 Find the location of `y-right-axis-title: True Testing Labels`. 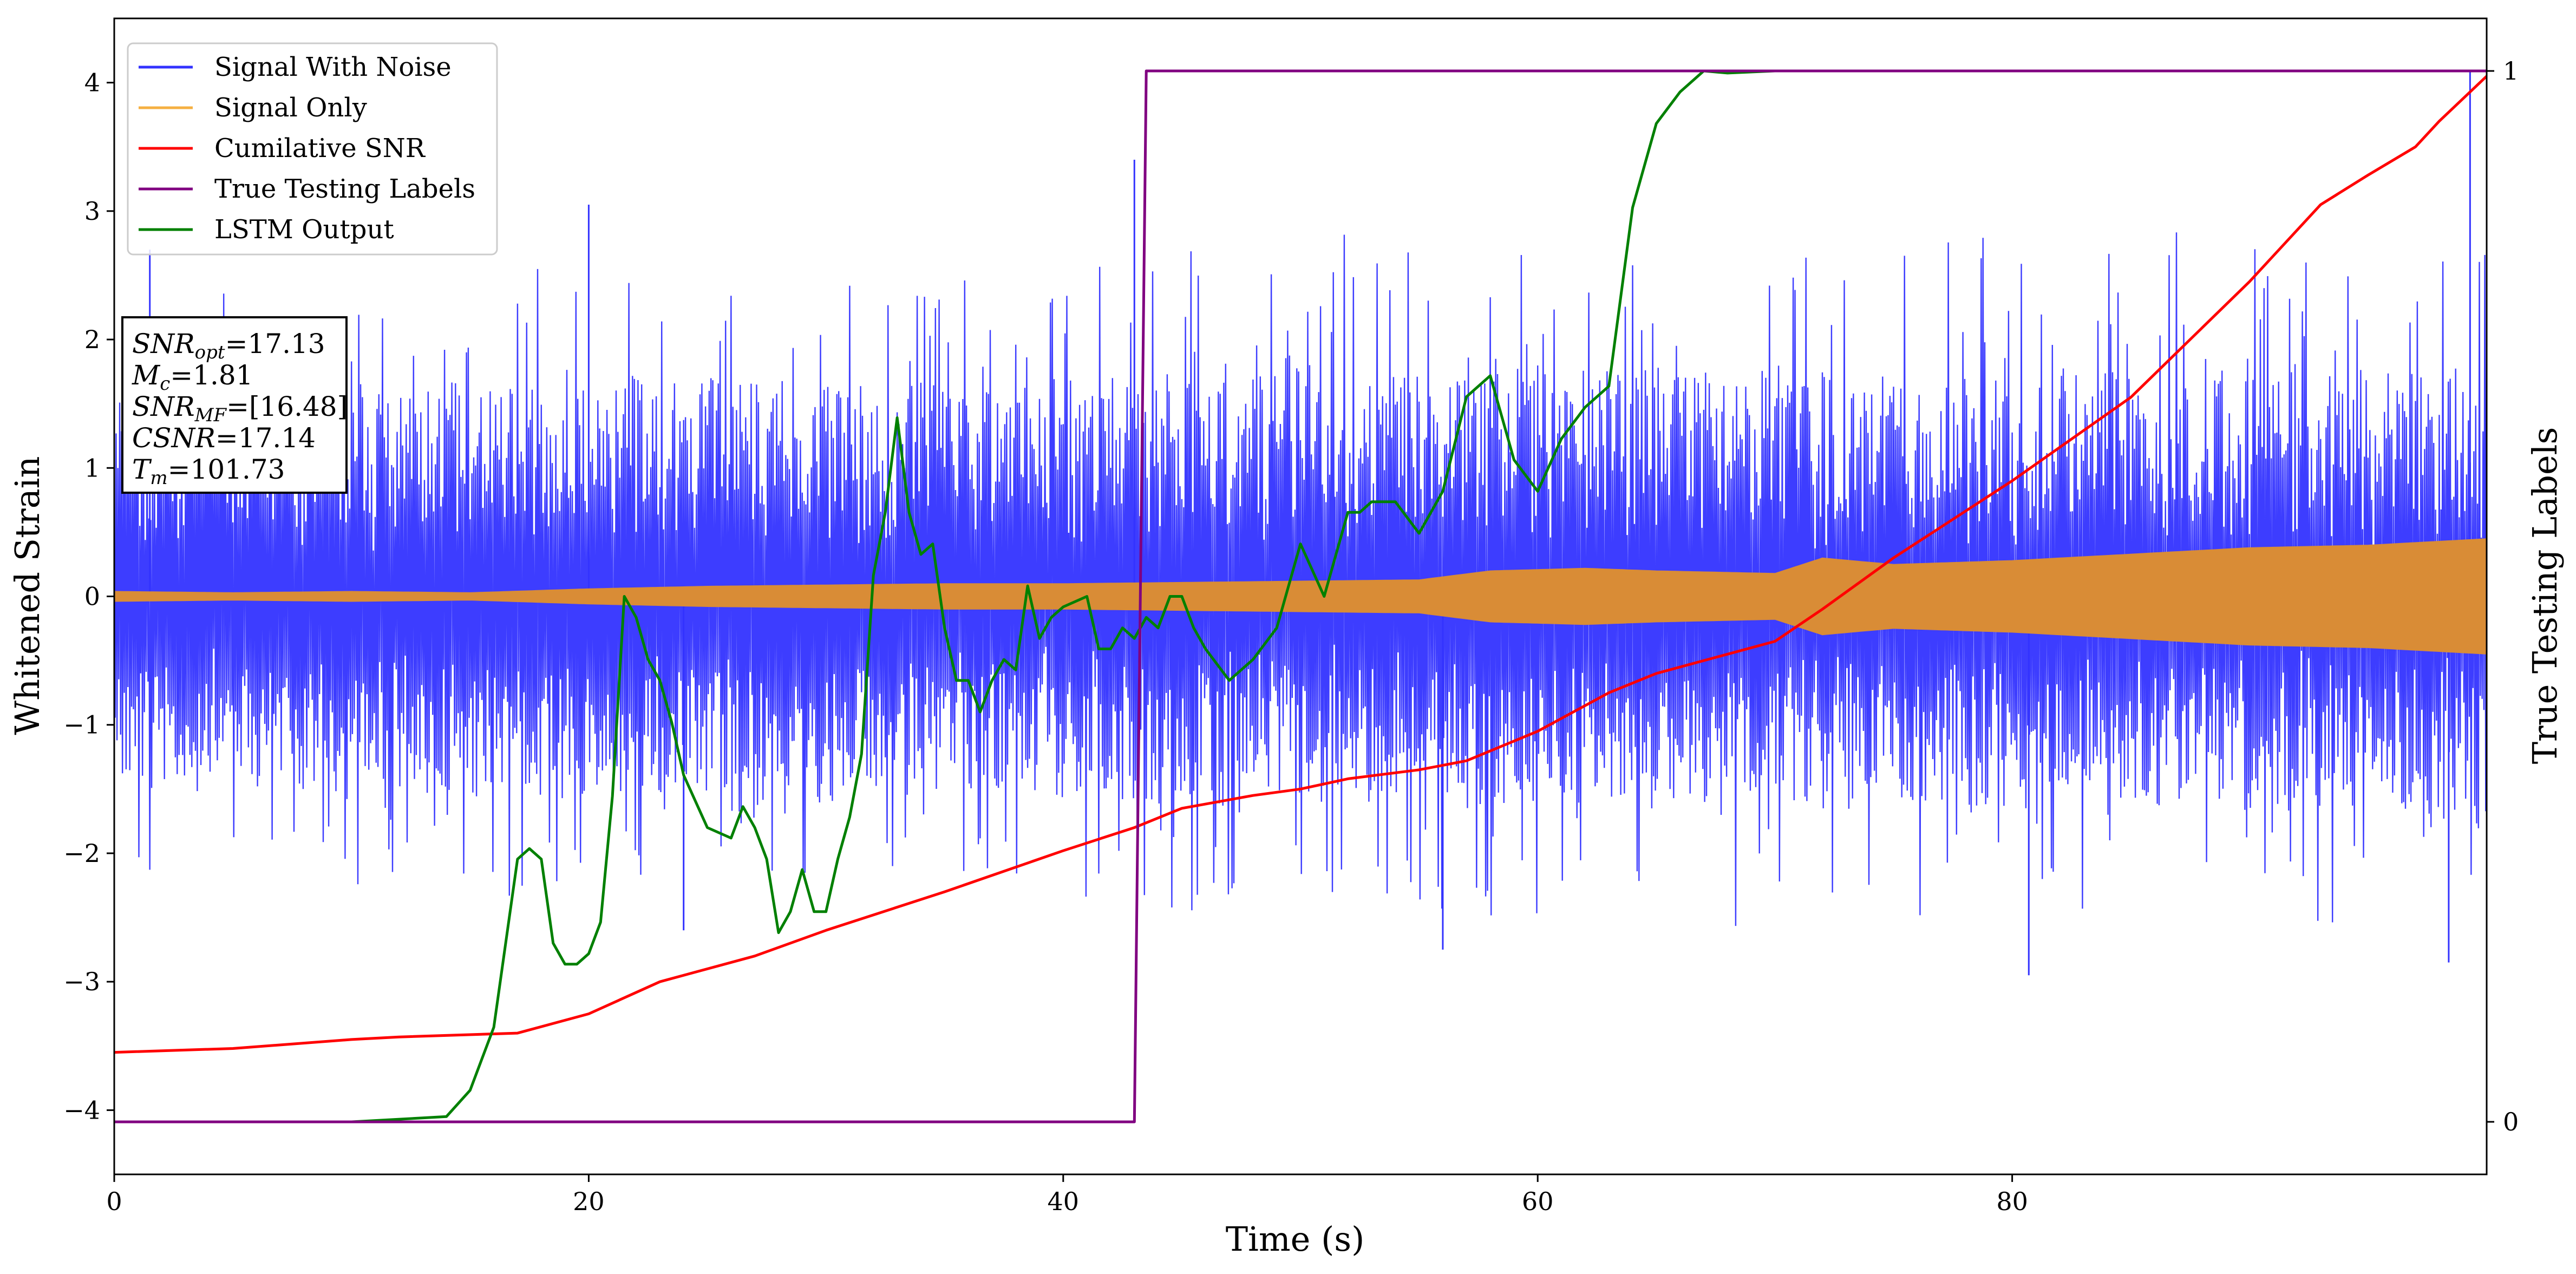

y-right-axis-title: True Testing Labels is located at coordinates (2545, 596).